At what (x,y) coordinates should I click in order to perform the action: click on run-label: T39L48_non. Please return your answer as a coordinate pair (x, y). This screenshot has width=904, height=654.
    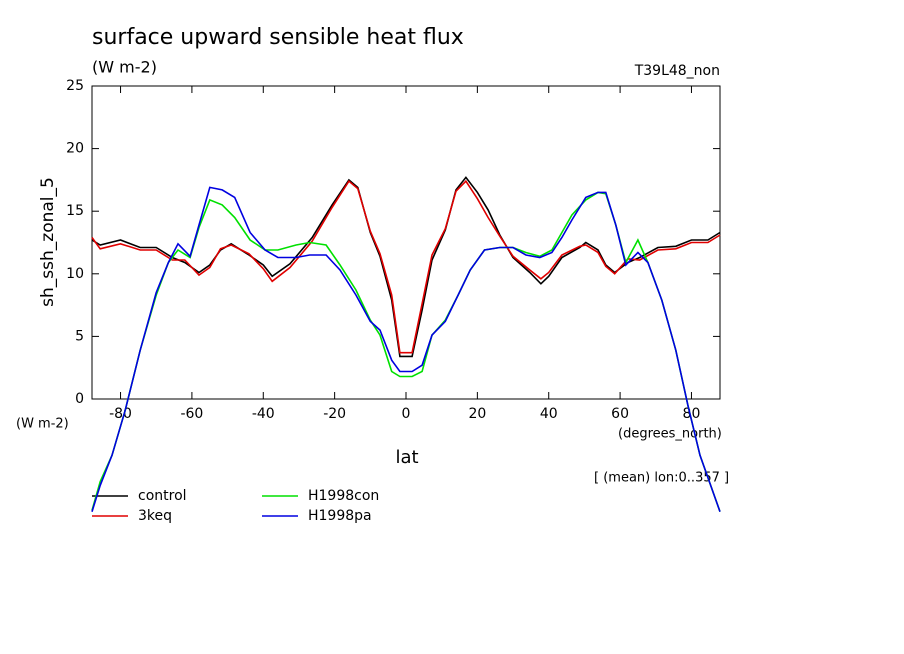
    Looking at the image, I should click on (677, 71).